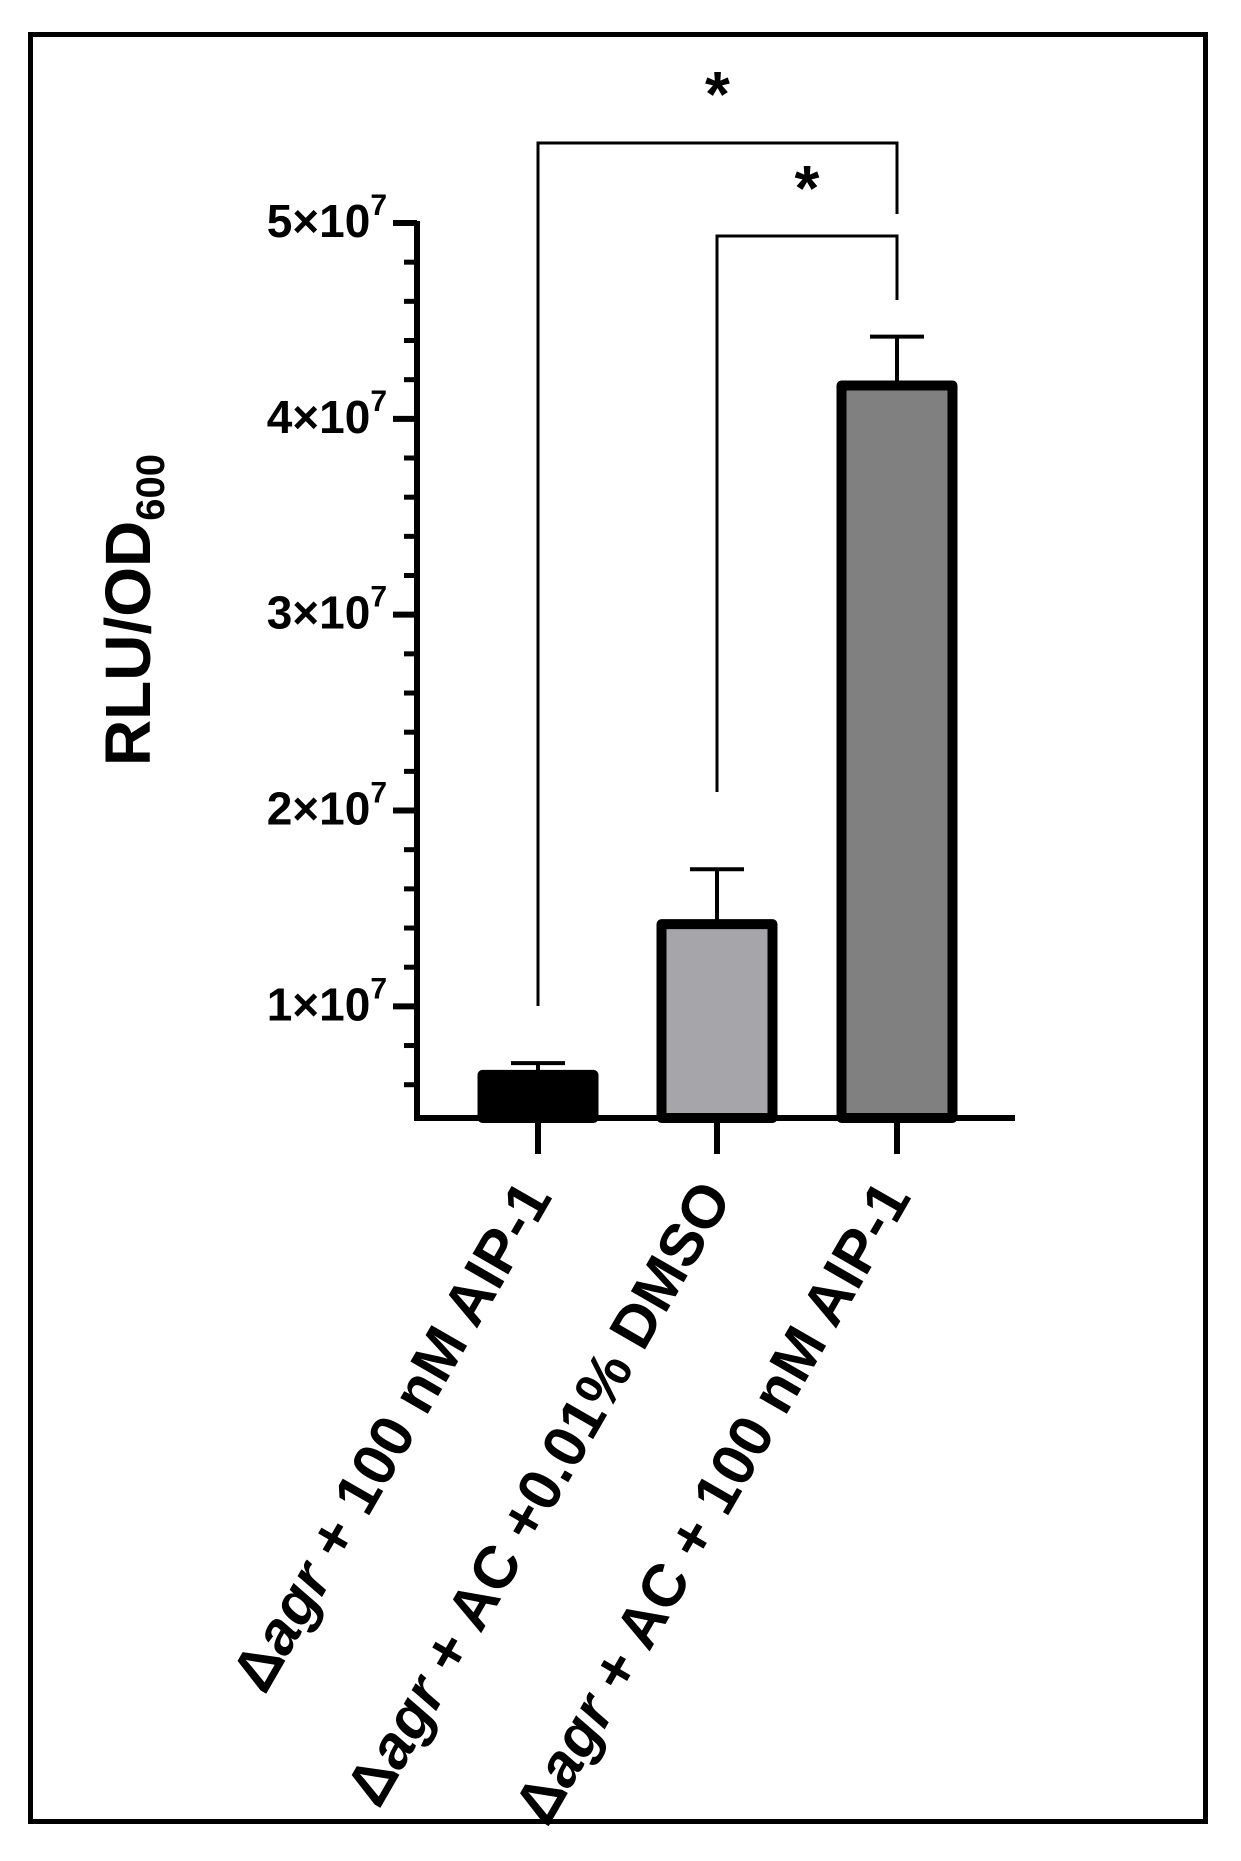 This screenshot has width=1241, height=1861. I want to click on y-tick-label: 2×10⁷, so click(327, 806).